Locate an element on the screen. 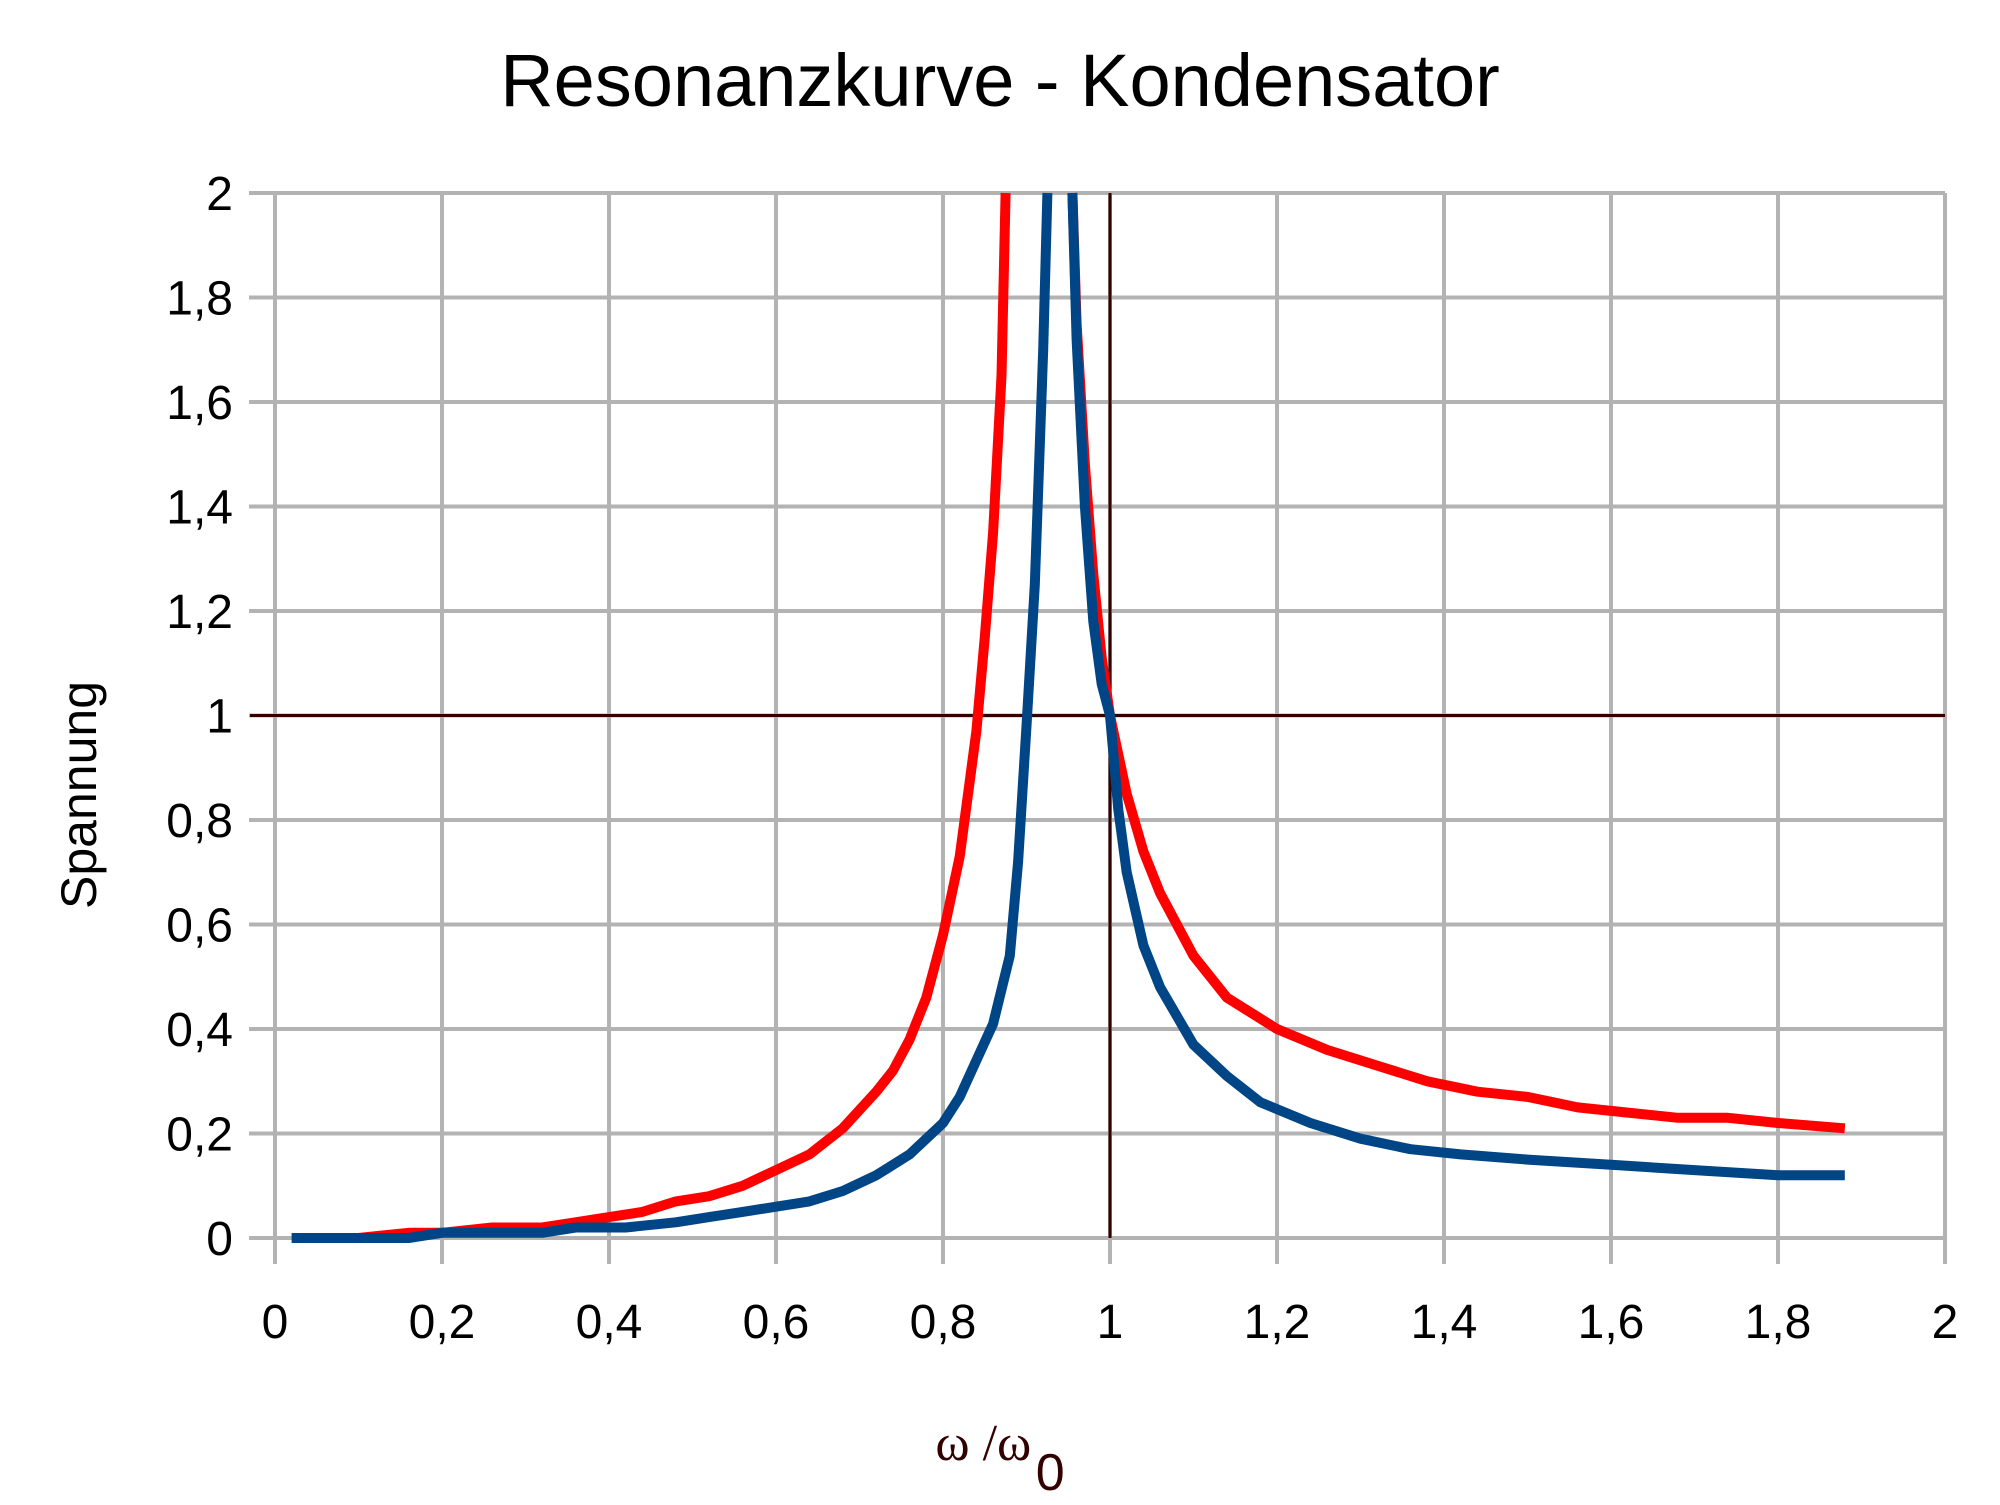 The image size is (2000, 1505). y-tick-label: 1,6 is located at coordinates (199, 403).